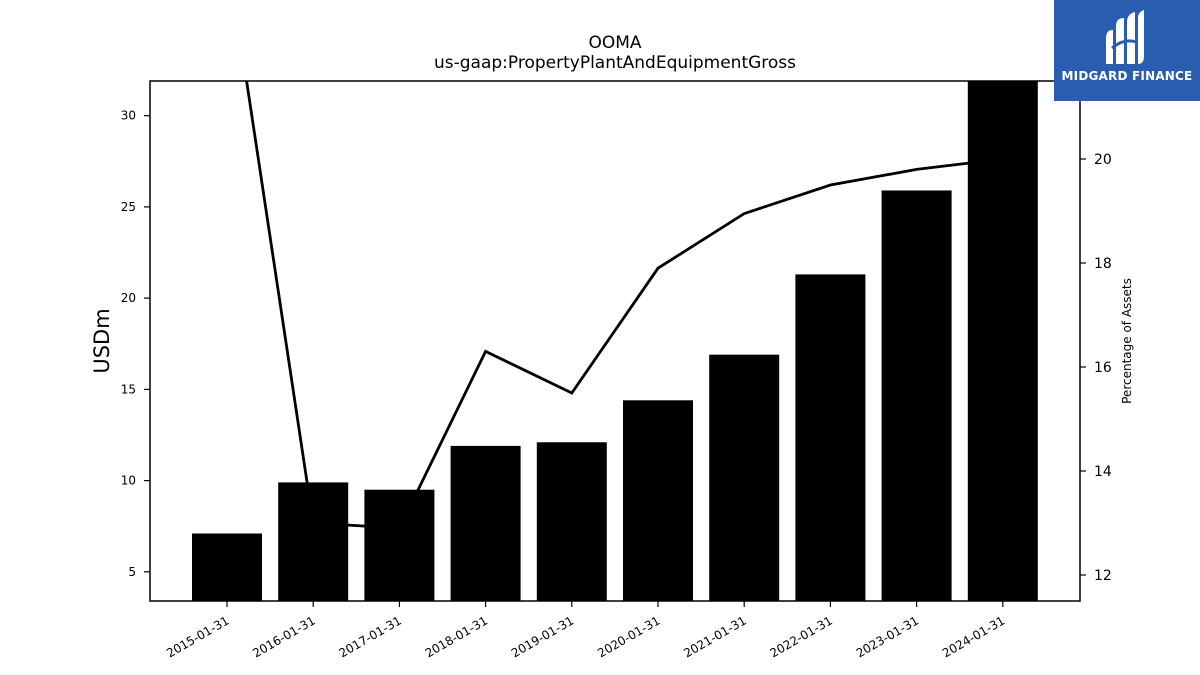 Image resolution: width=1200 pixels, height=675 pixels. What do you see at coordinates (800, 636) in the screenshot?
I see `x-tick-label: 2022-01-31` at bounding box center [800, 636].